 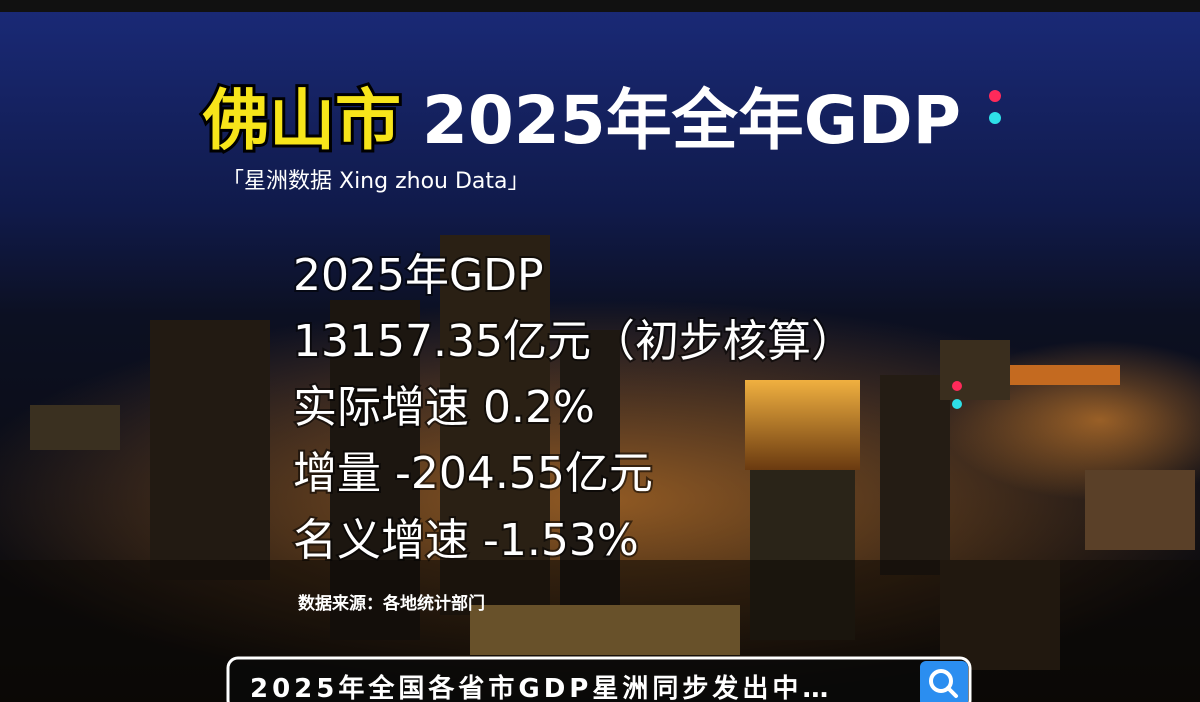 I want to click on nominal-growth: 名义增速 -1.53%, so click(x=466, y=540).